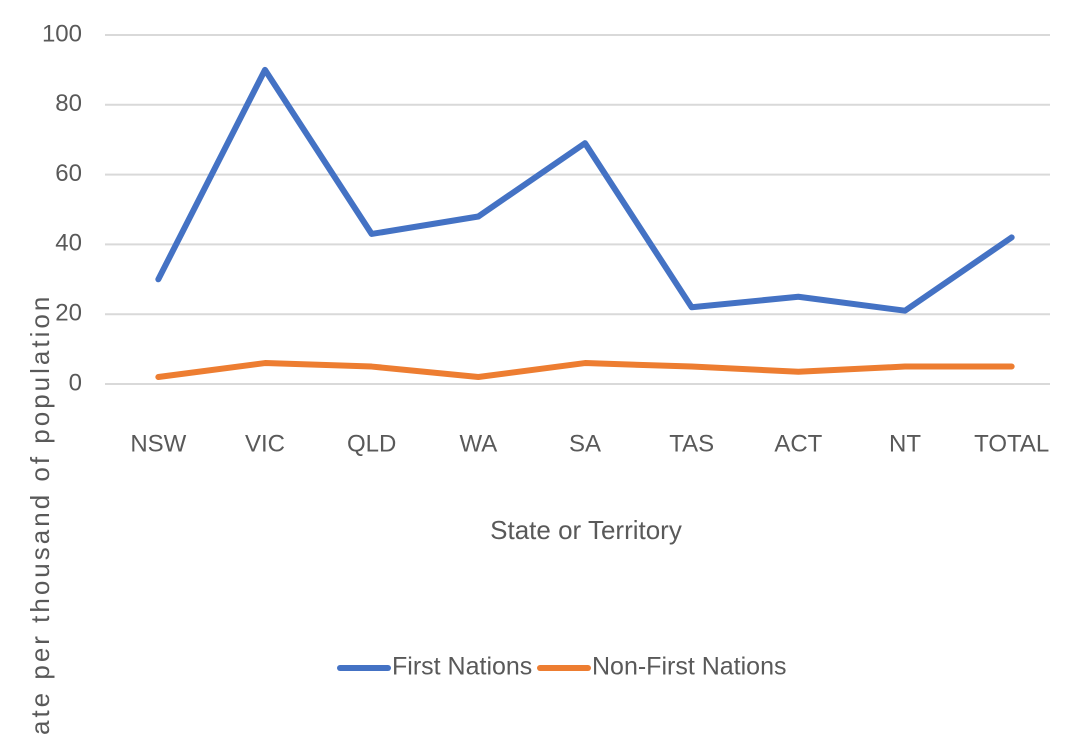 This screenshot has width=1069, height=738. What do you see at coordinates (158, 443) in the screenshot?
I see `x-tick-label: NSW` at bounding box center [158, 443].